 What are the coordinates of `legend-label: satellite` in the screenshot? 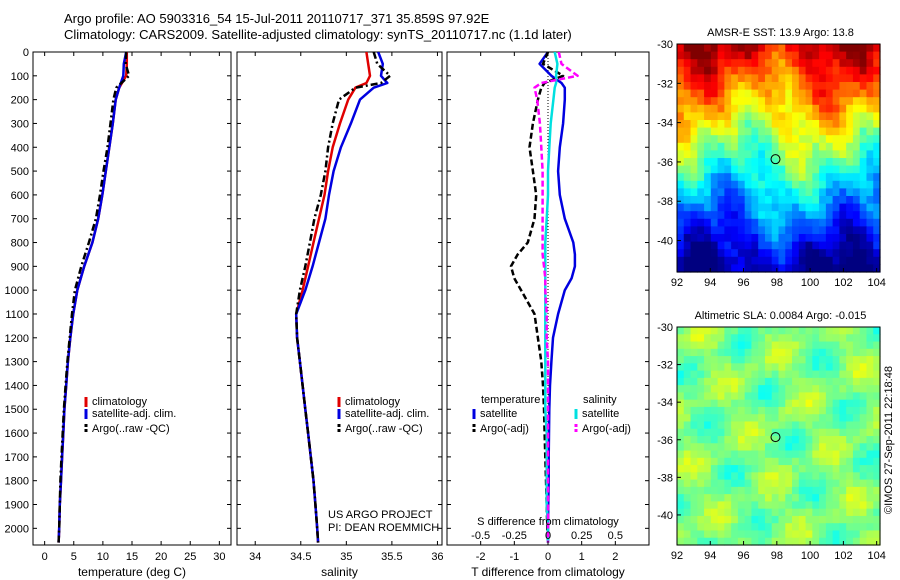 It's located at (600, 414).